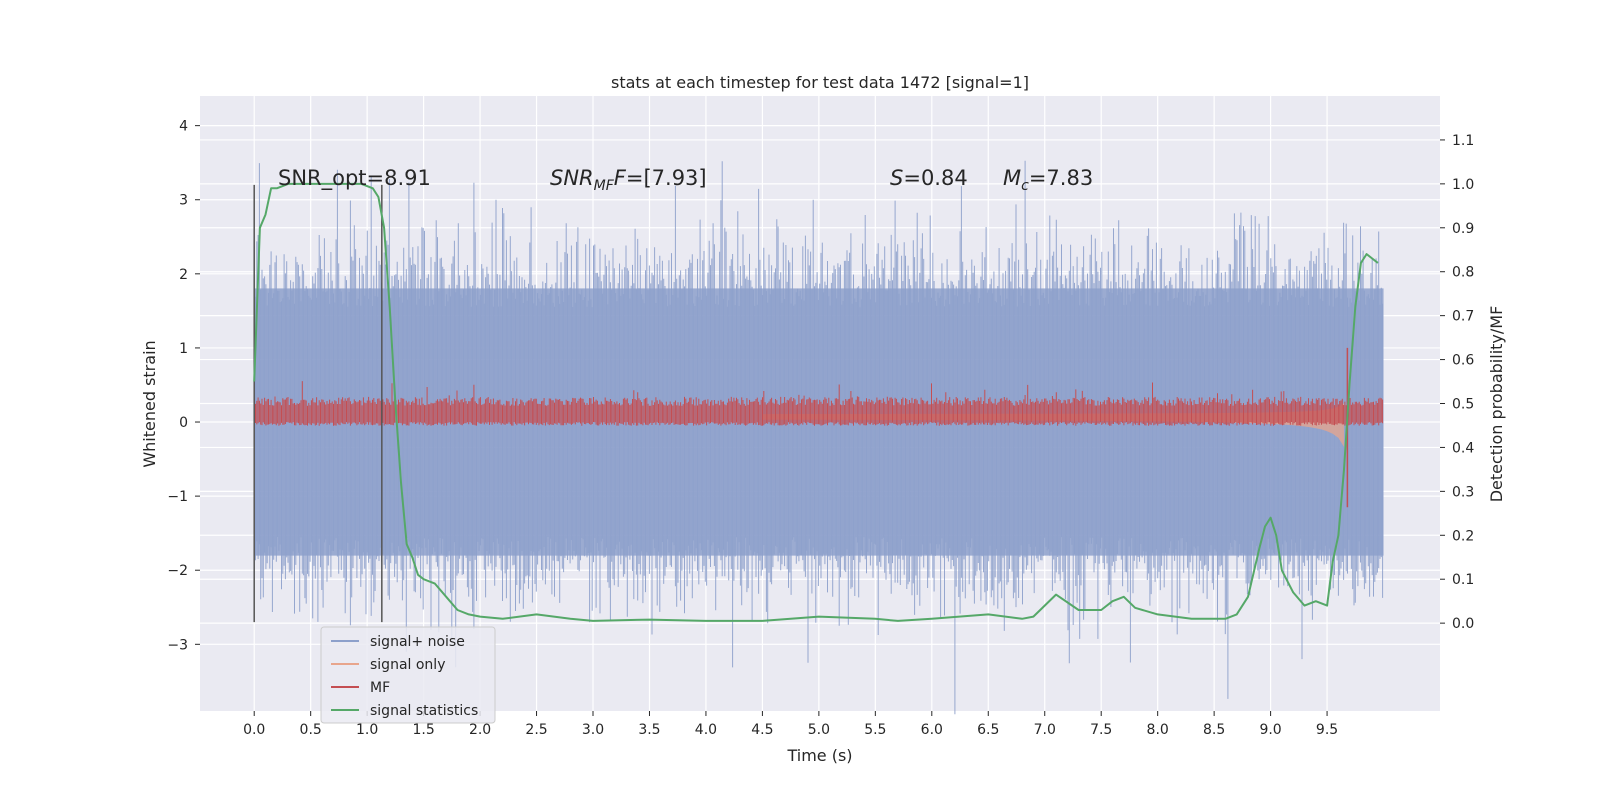 The image size is (1600, 800). I want to click on snr-mf-subscript: MF, so click(604, 186).